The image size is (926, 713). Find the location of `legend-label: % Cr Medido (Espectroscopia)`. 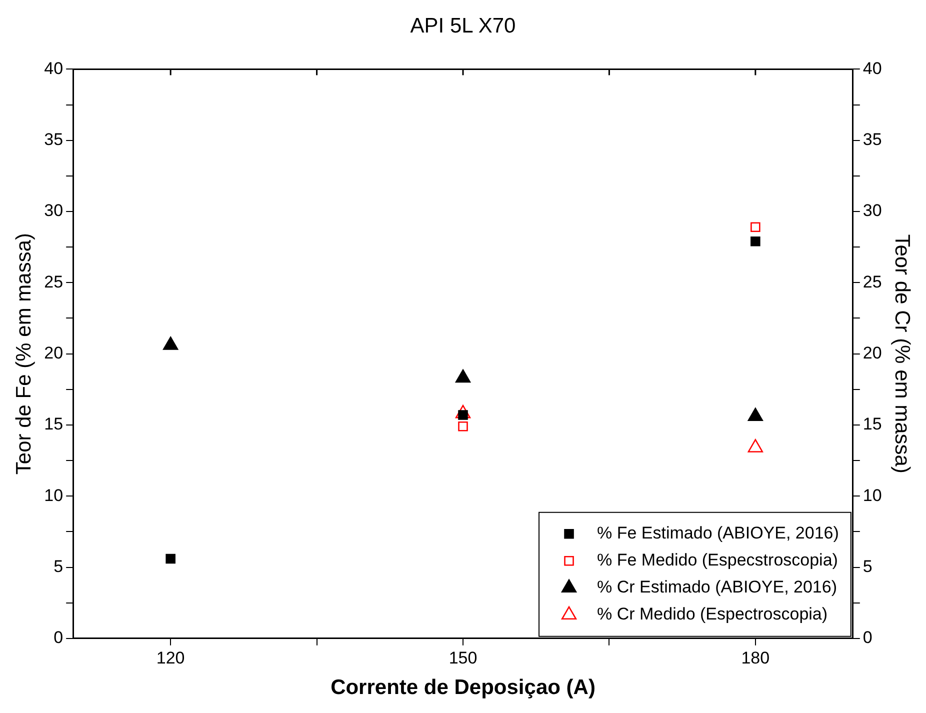

legend-label: % Cr Medido (Espectroscopia) is located at coordinates (712, 614).